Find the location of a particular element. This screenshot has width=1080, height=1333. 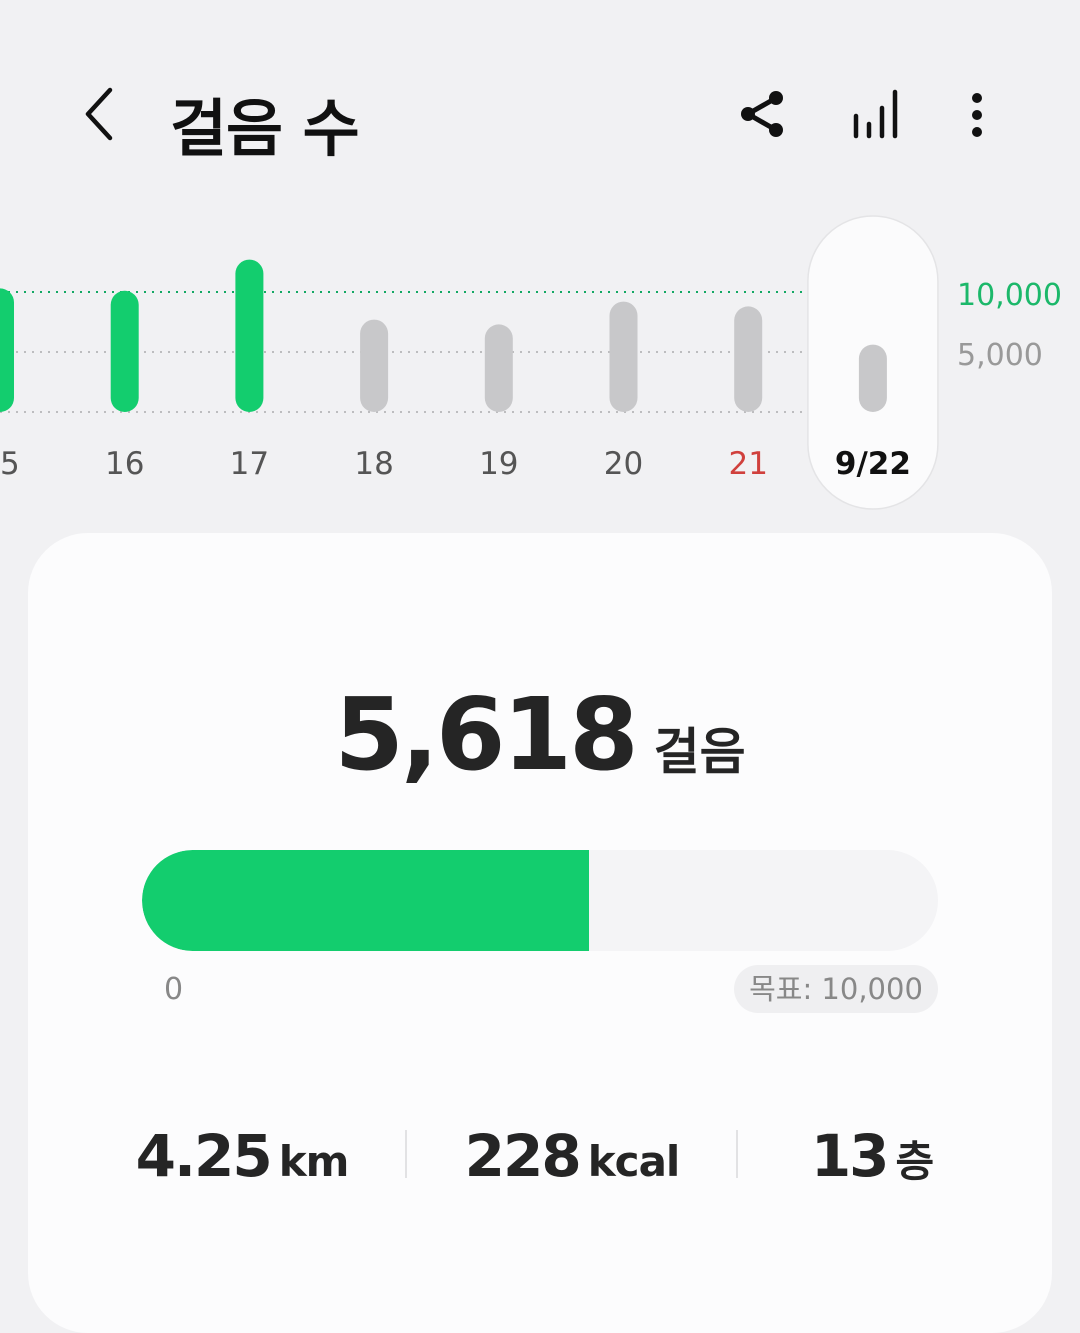

step-count: 5,618 걸음 is located at coordinates (540, 734).